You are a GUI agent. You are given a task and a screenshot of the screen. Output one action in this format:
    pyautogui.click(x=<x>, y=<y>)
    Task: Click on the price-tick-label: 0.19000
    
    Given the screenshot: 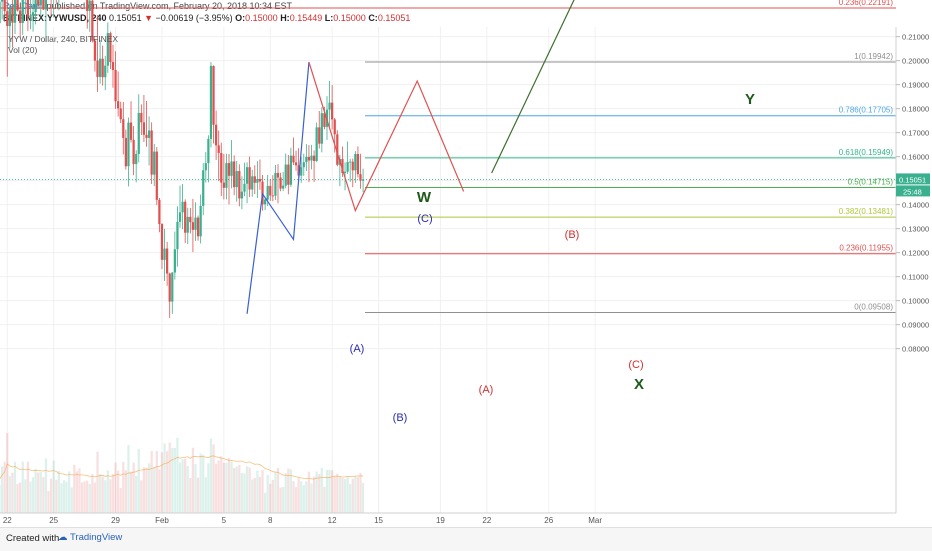 What is the action you would take?
    pyautogui.click(x=915, y=85)
    